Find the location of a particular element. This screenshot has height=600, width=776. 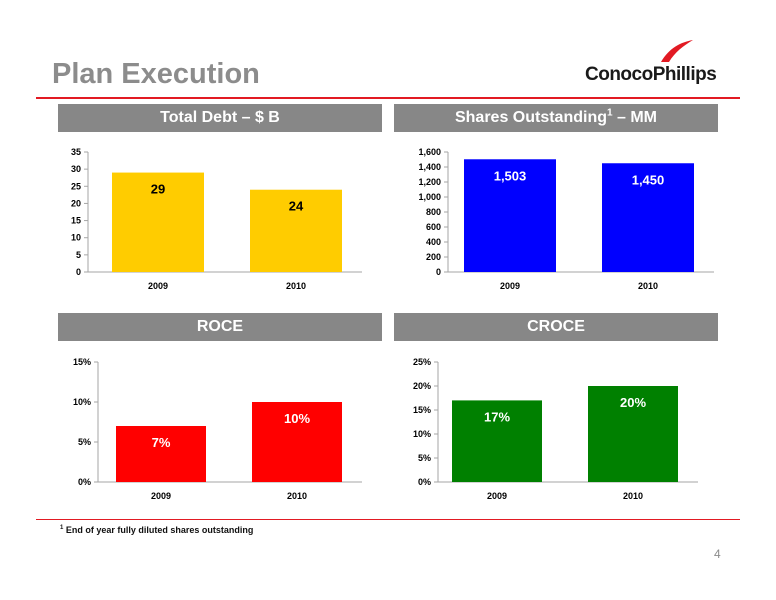

panel-header-label: ROCE is located at coordinates (220, 326).